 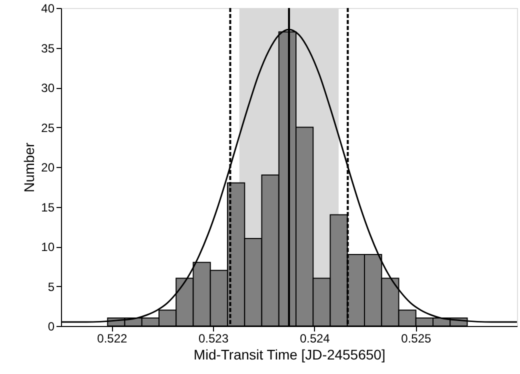 I want to click on y-tick-label: 40, so click(x=48, y=9).